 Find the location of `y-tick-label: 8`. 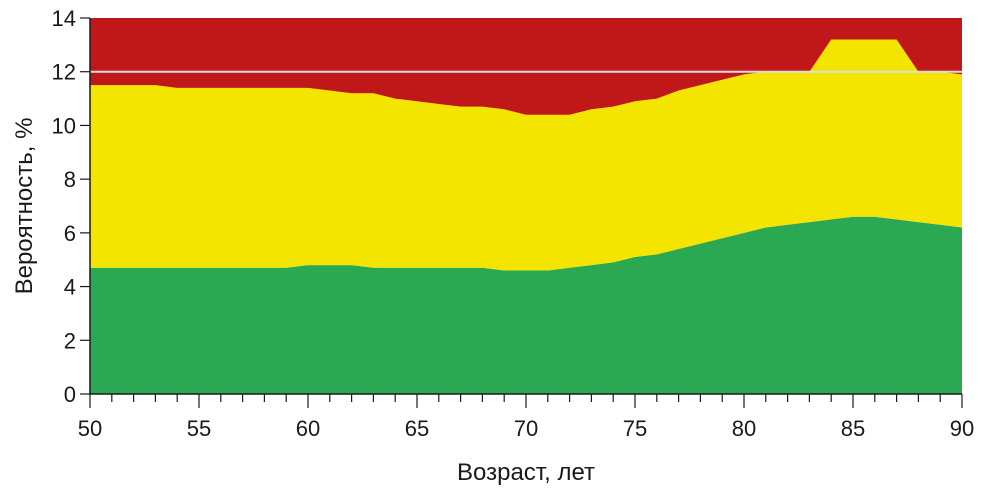

y-tick-label: 8 is located at coordinates (70, 179).